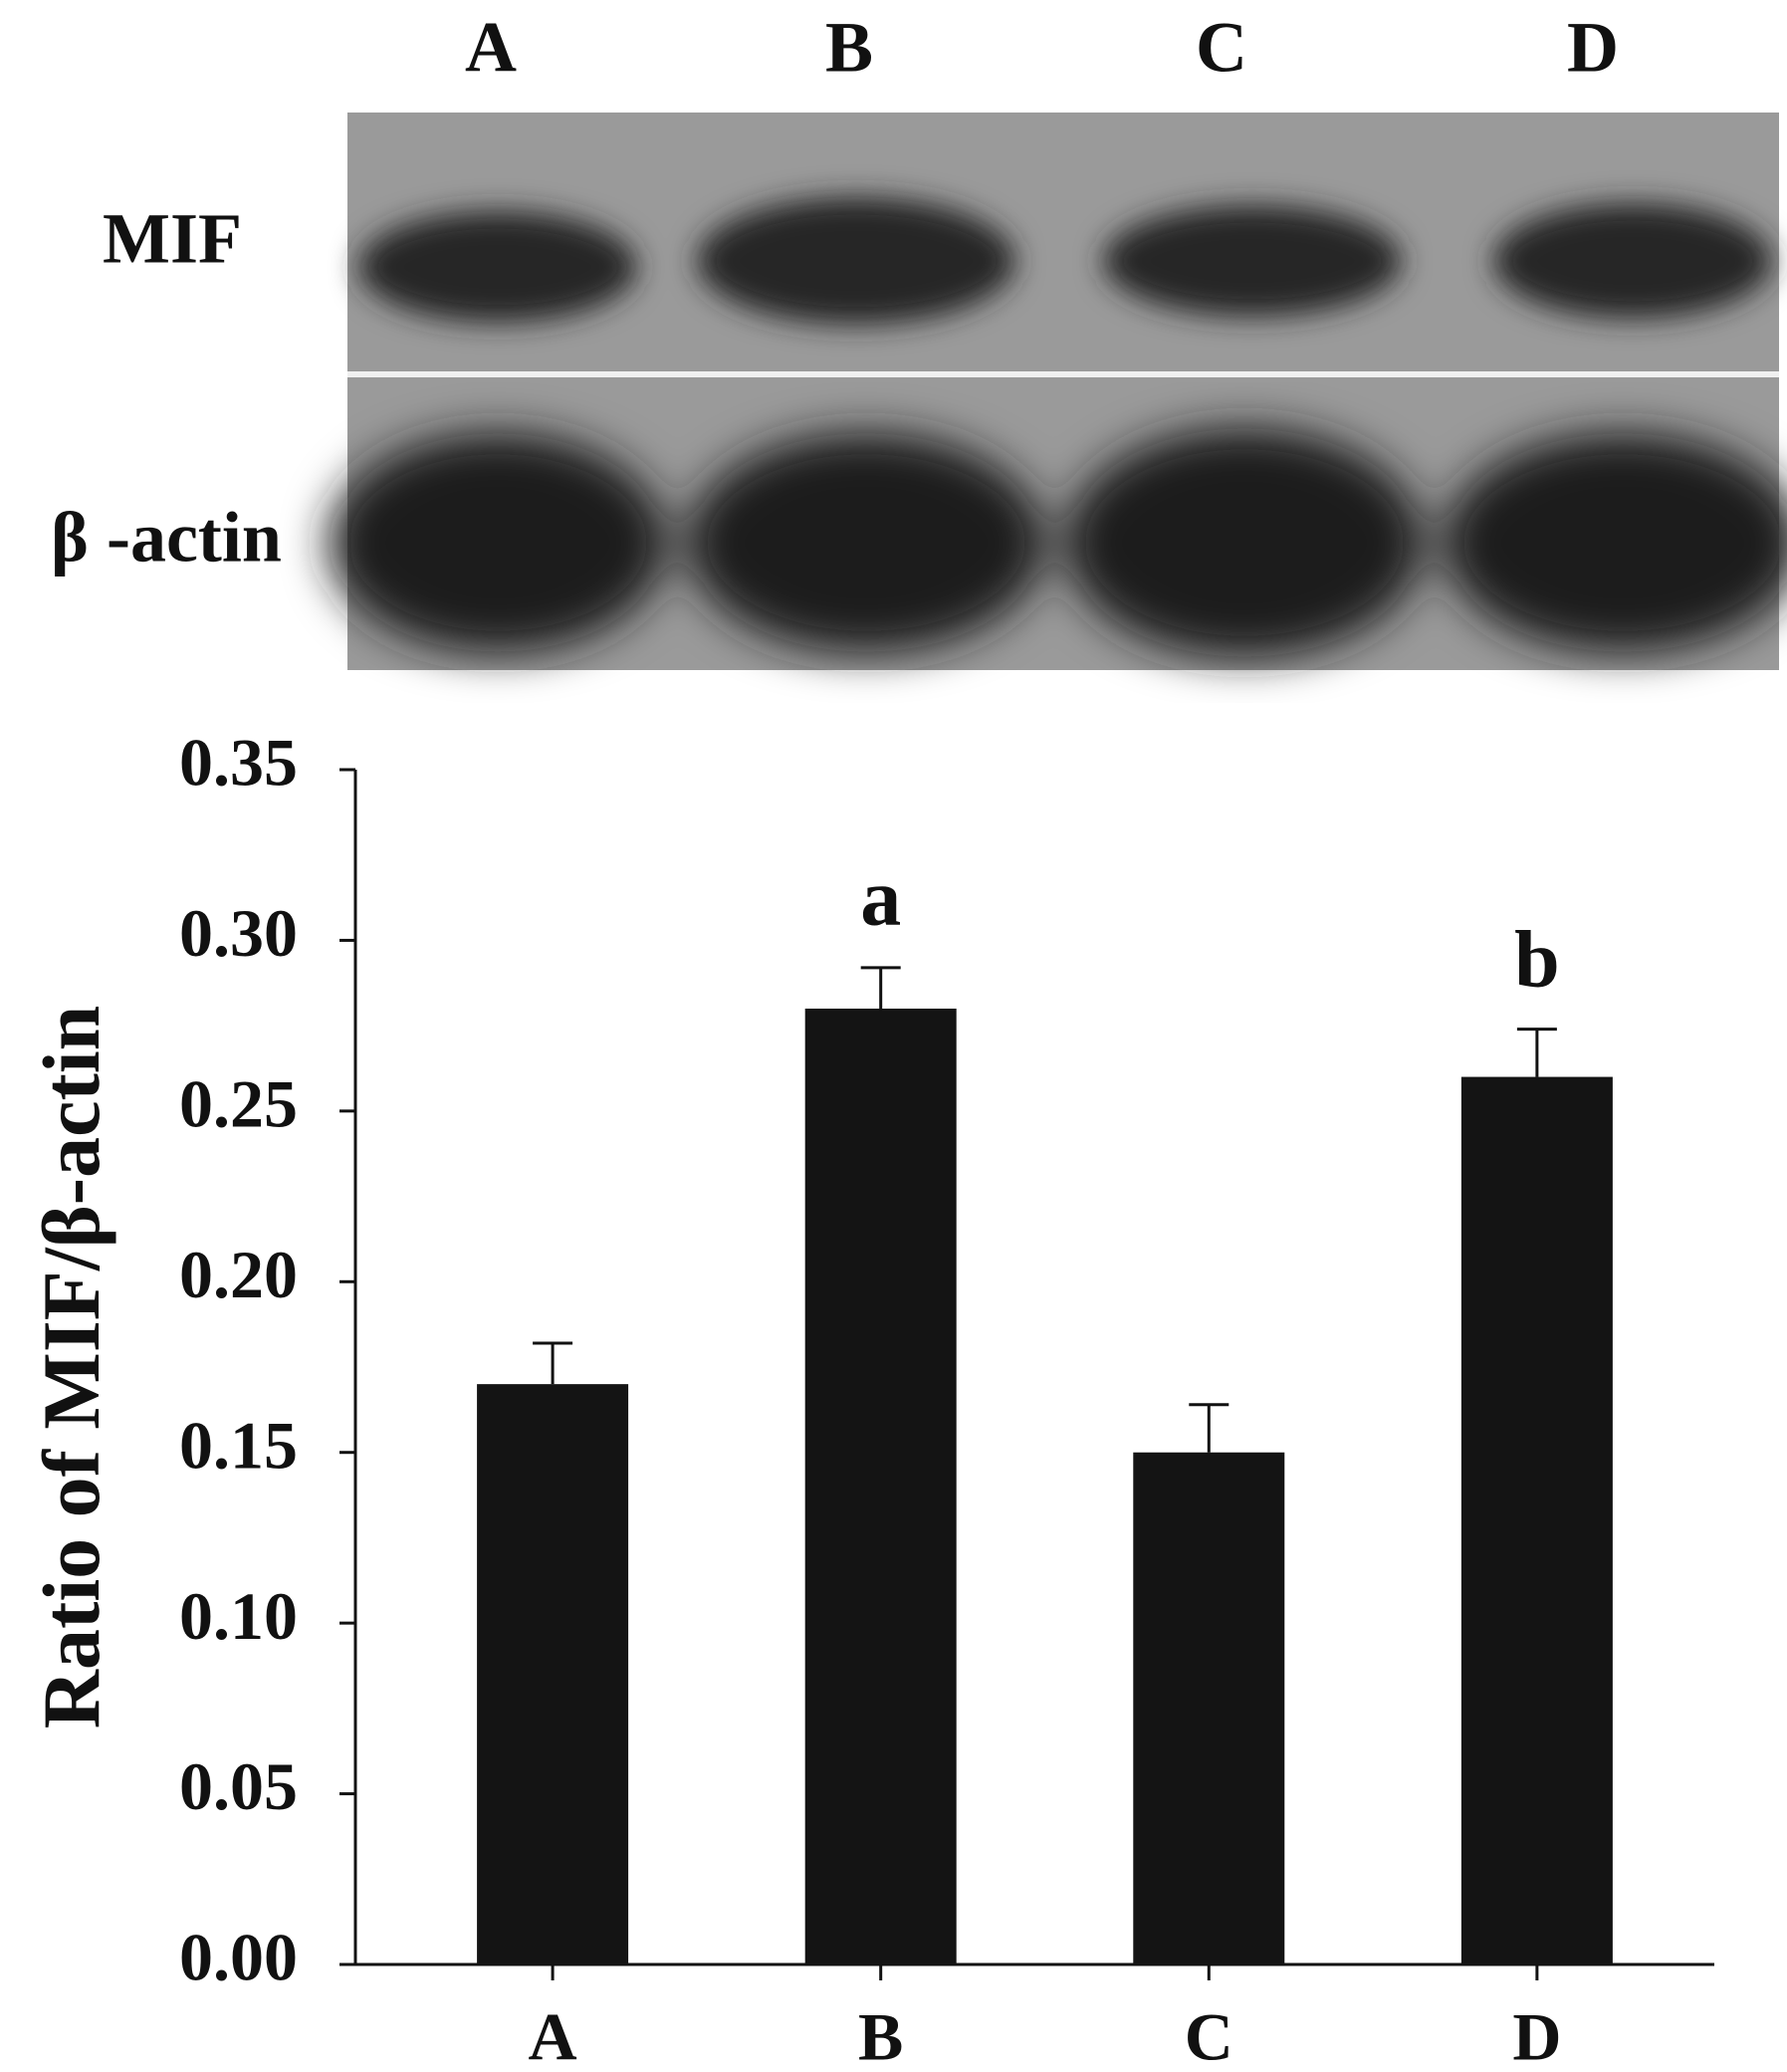  Describe the element at coordinates (1593, 48) in the screenshot. I see `lane-label: D` at that location.